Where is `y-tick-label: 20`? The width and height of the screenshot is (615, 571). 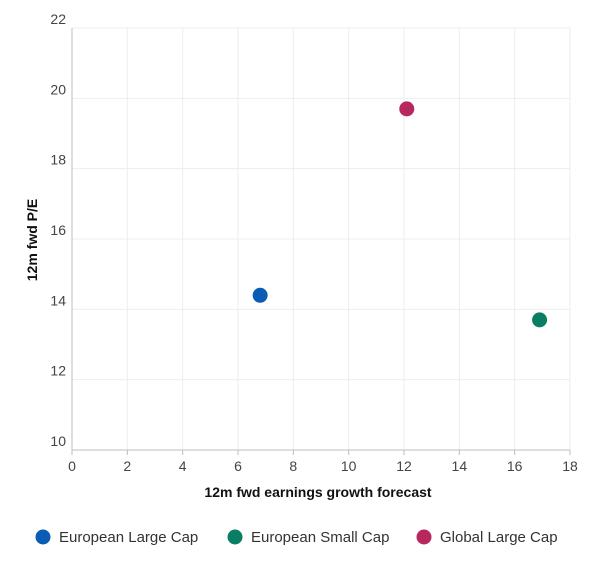 y-tick-label: 20 is located at coordinates (58, 89).